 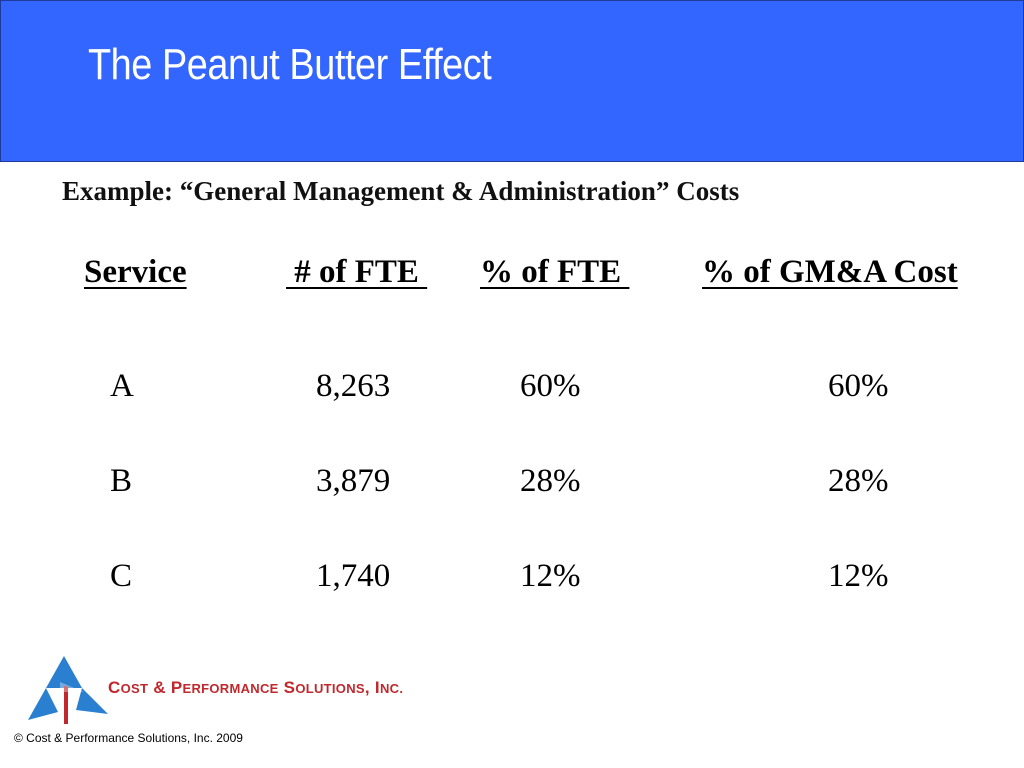 I want to click on header-fte-count: # of FTE, so click(x=357, y=272).